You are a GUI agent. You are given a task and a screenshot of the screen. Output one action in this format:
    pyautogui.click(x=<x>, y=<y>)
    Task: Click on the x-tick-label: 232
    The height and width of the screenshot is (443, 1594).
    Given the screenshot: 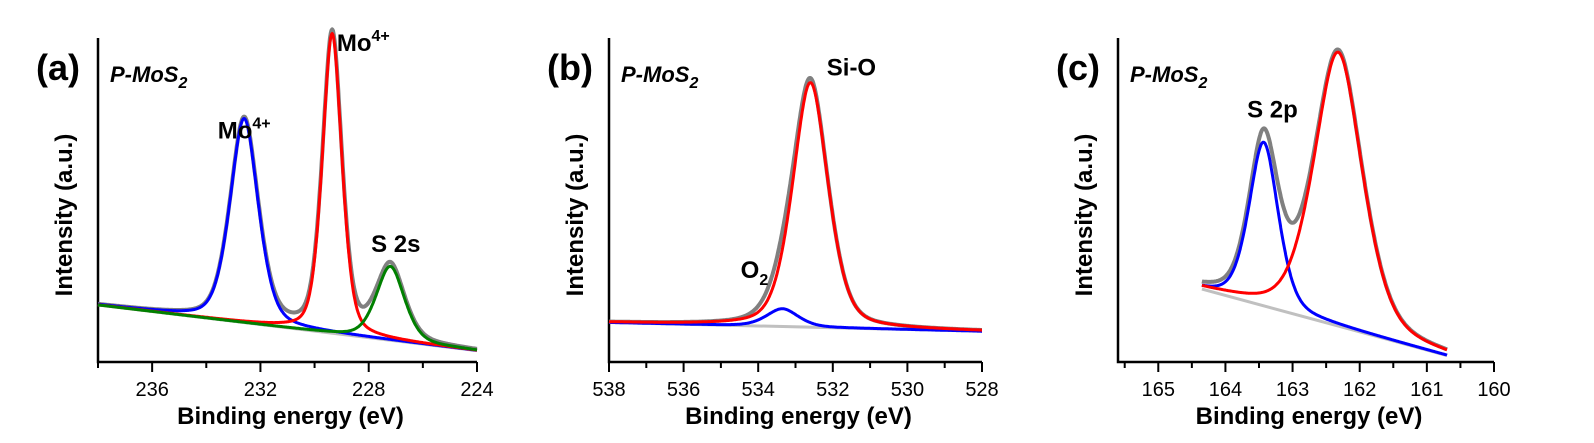 What is the action you would take?
    pyautogui.click(x=260, y=390)
    